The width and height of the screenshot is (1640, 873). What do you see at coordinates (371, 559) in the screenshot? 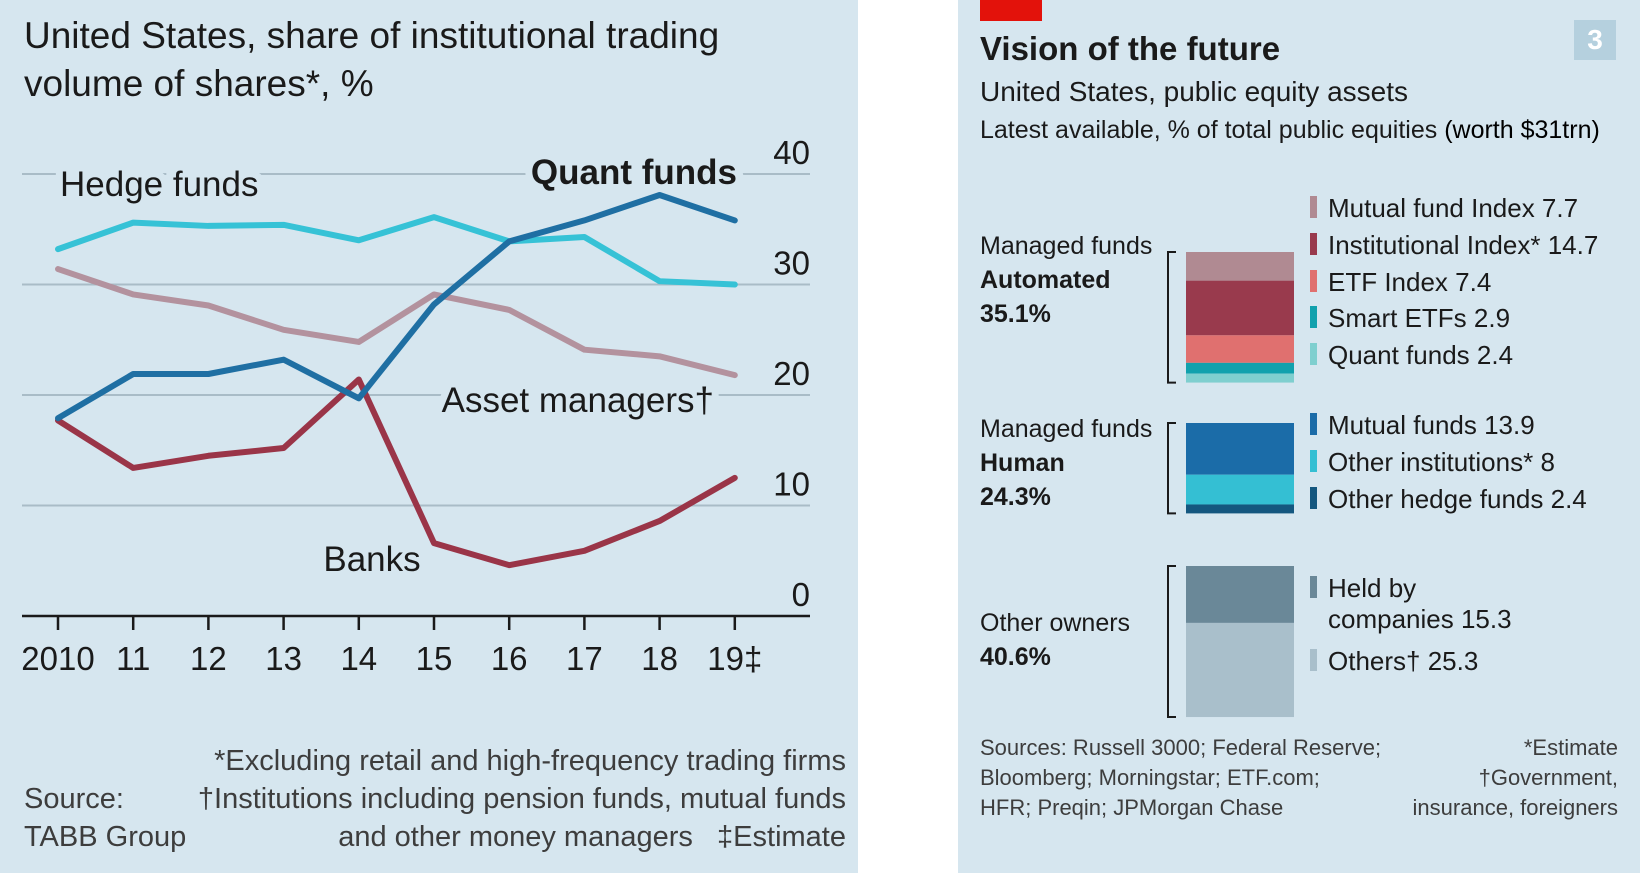
I see `series-label: Banks` at bounding box center [371, 559].